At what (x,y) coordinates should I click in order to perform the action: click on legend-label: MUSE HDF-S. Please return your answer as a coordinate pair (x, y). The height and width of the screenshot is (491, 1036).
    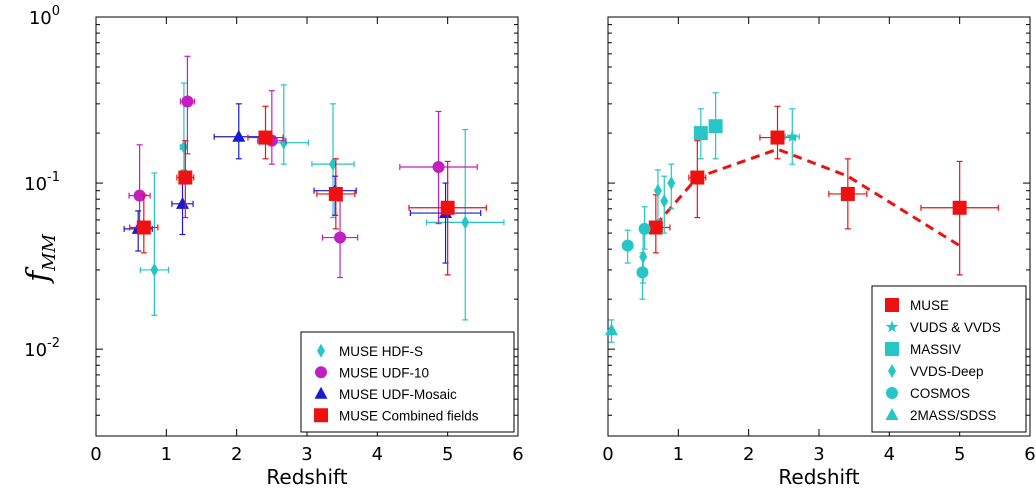
    Looking at the image, I should click on (381, 351).